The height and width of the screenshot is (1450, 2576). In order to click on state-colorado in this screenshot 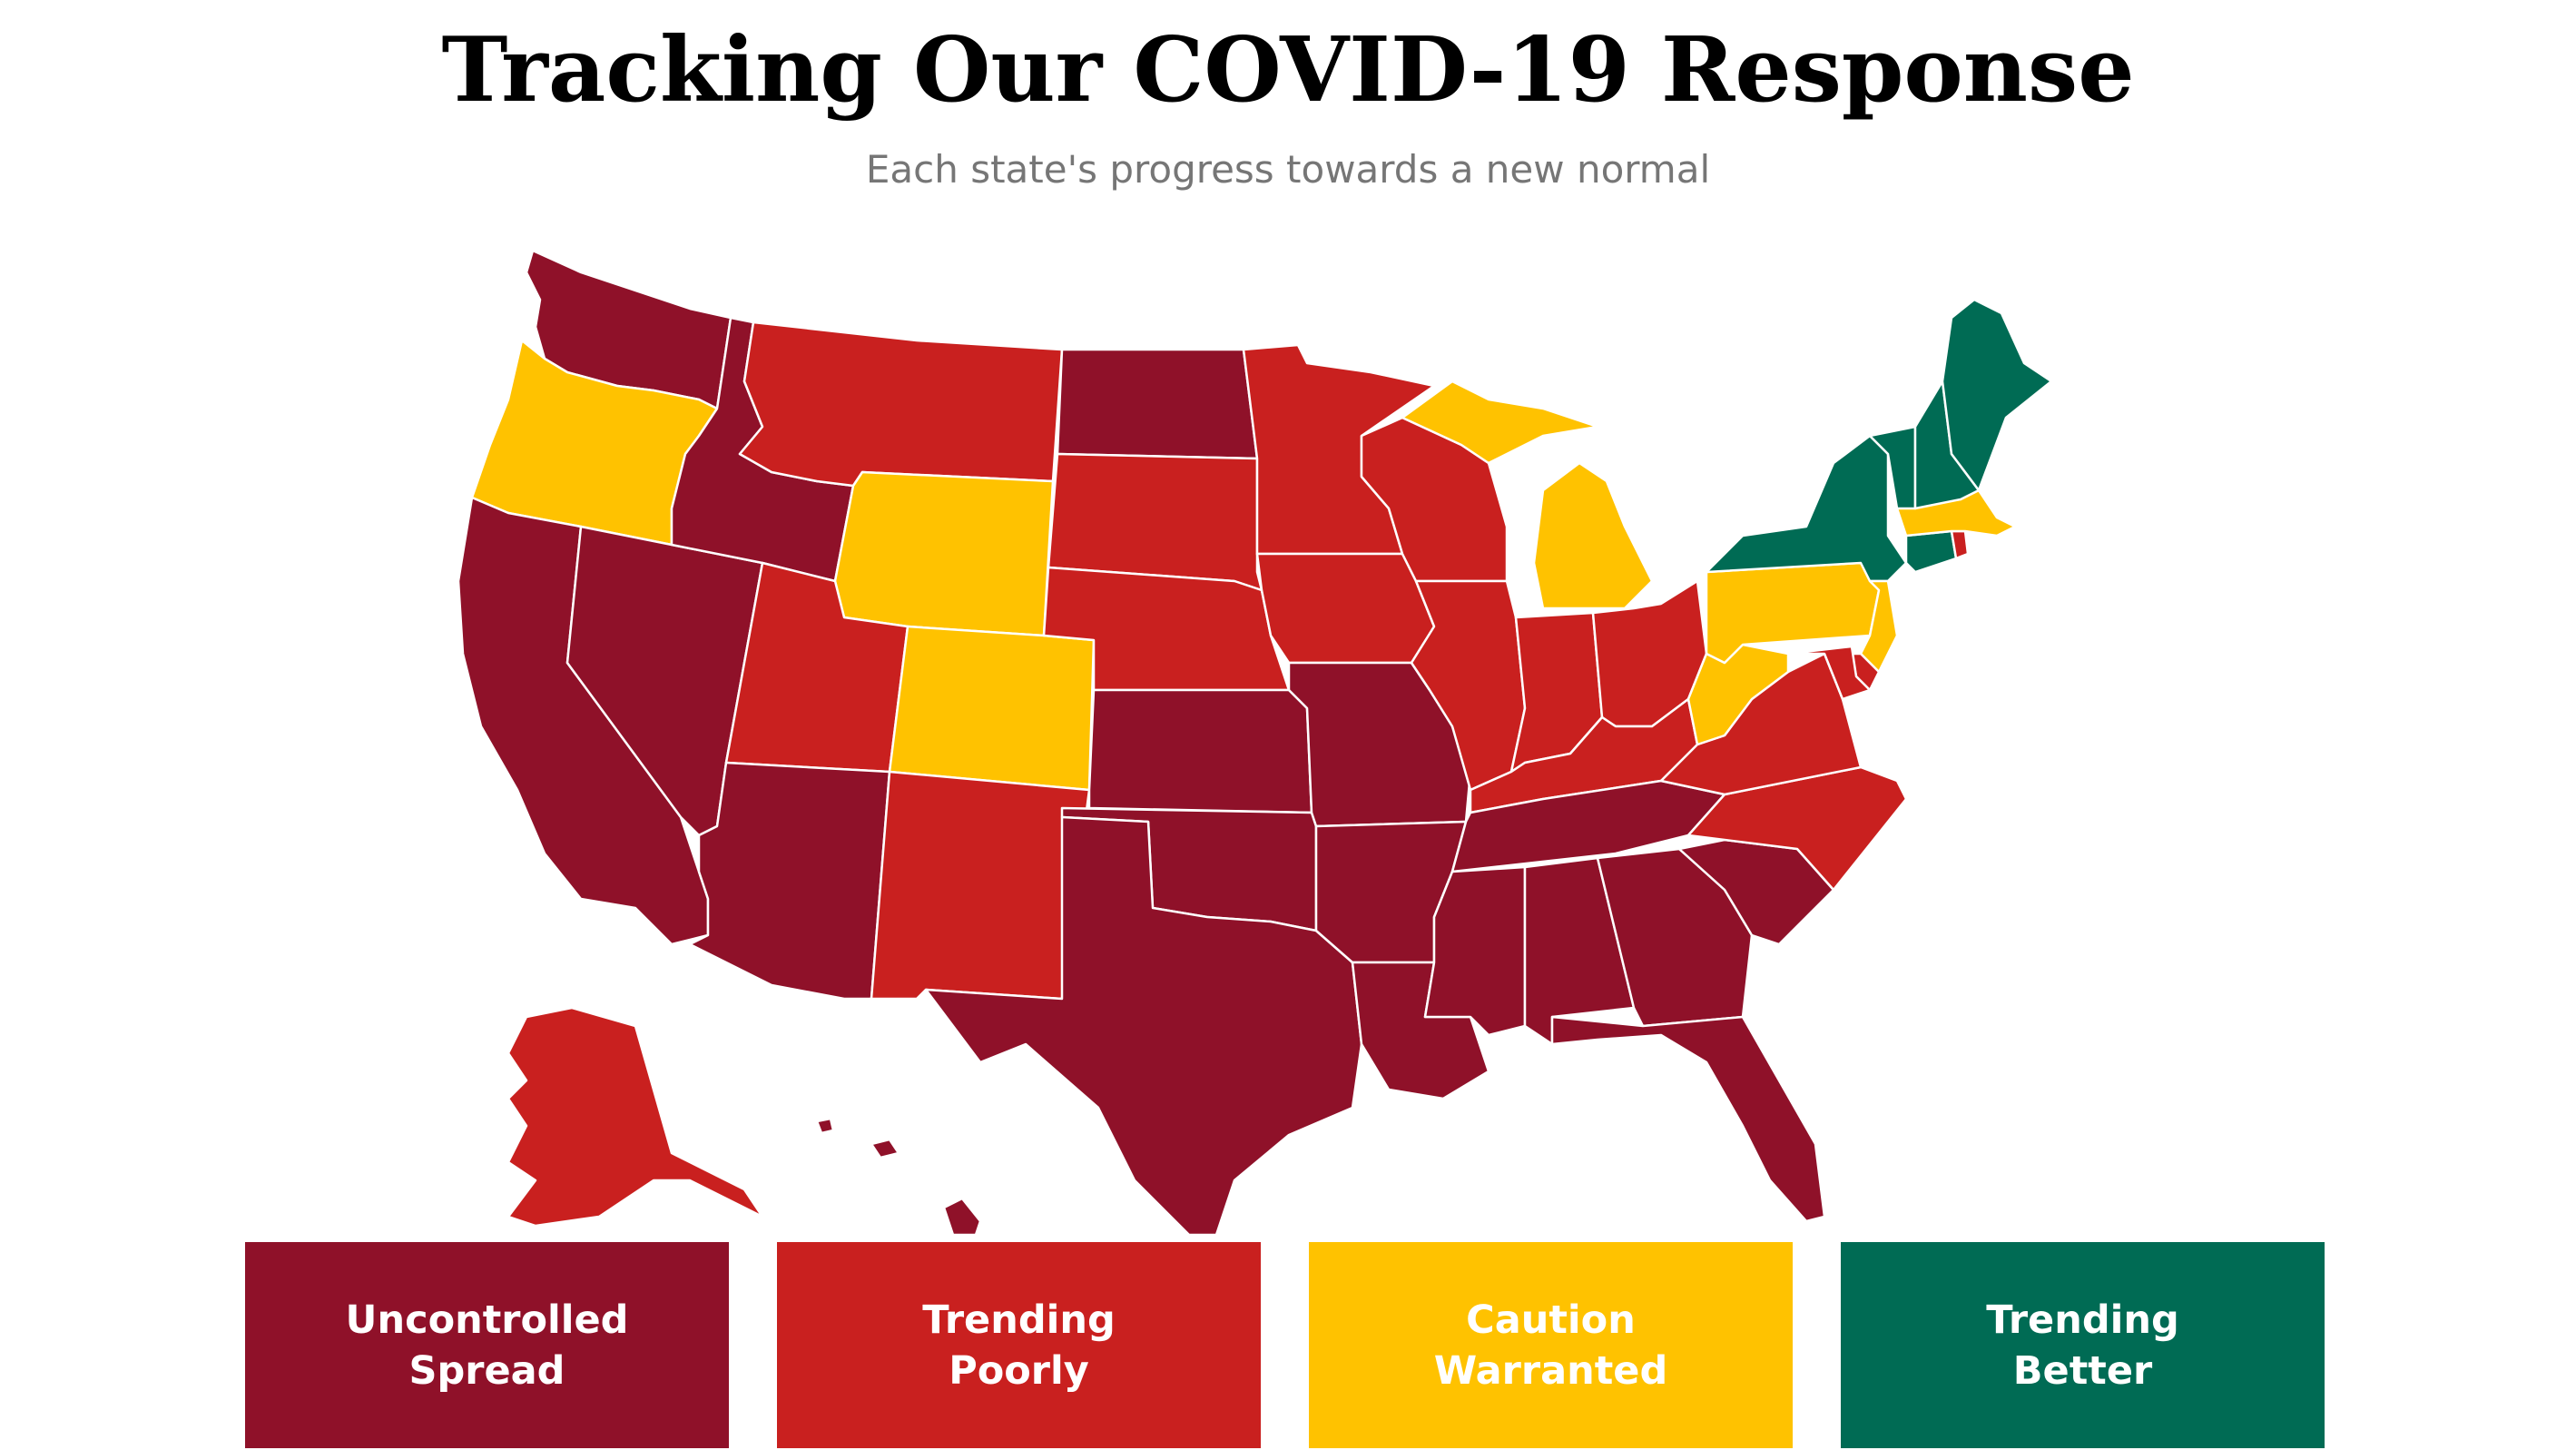, I will do `click(992, 708)`.